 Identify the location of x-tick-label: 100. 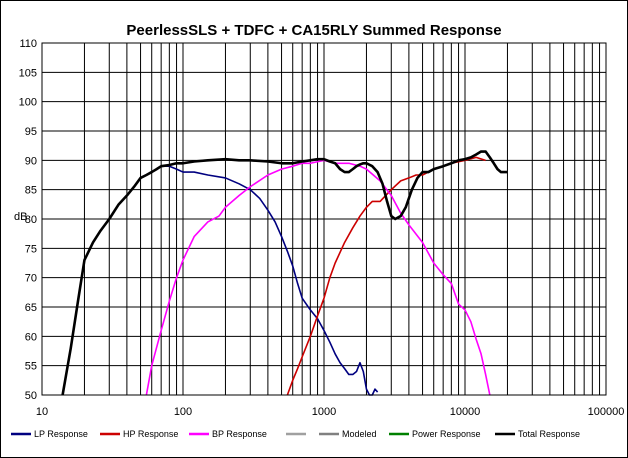
(183, 412).